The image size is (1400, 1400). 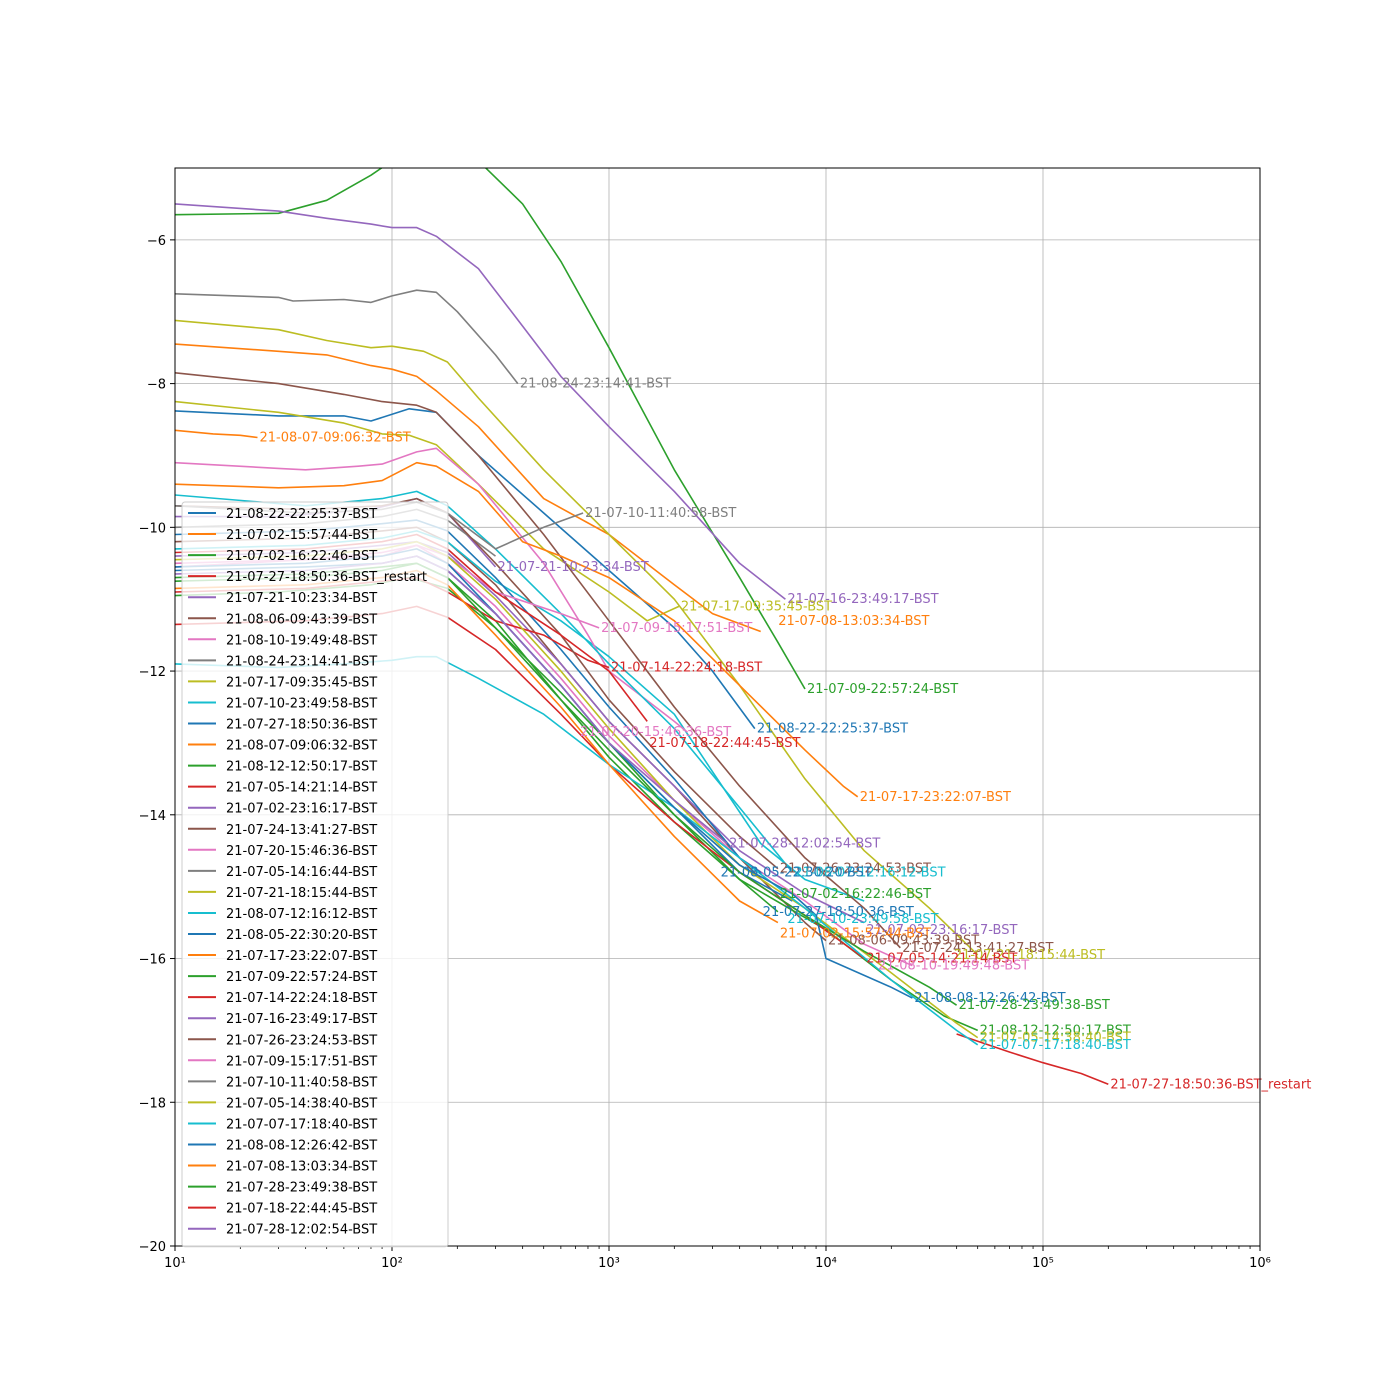 I want to click on series-end-label: 21-07-10-23:49:58-BST, so click(x=862, y=919).